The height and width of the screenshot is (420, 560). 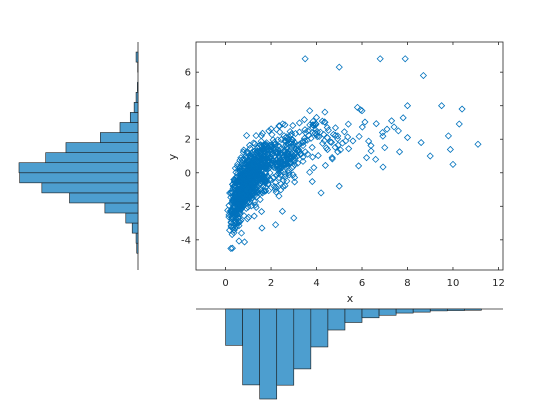 I want to click on y-tick-label: 6, so click(x=188, y=73).